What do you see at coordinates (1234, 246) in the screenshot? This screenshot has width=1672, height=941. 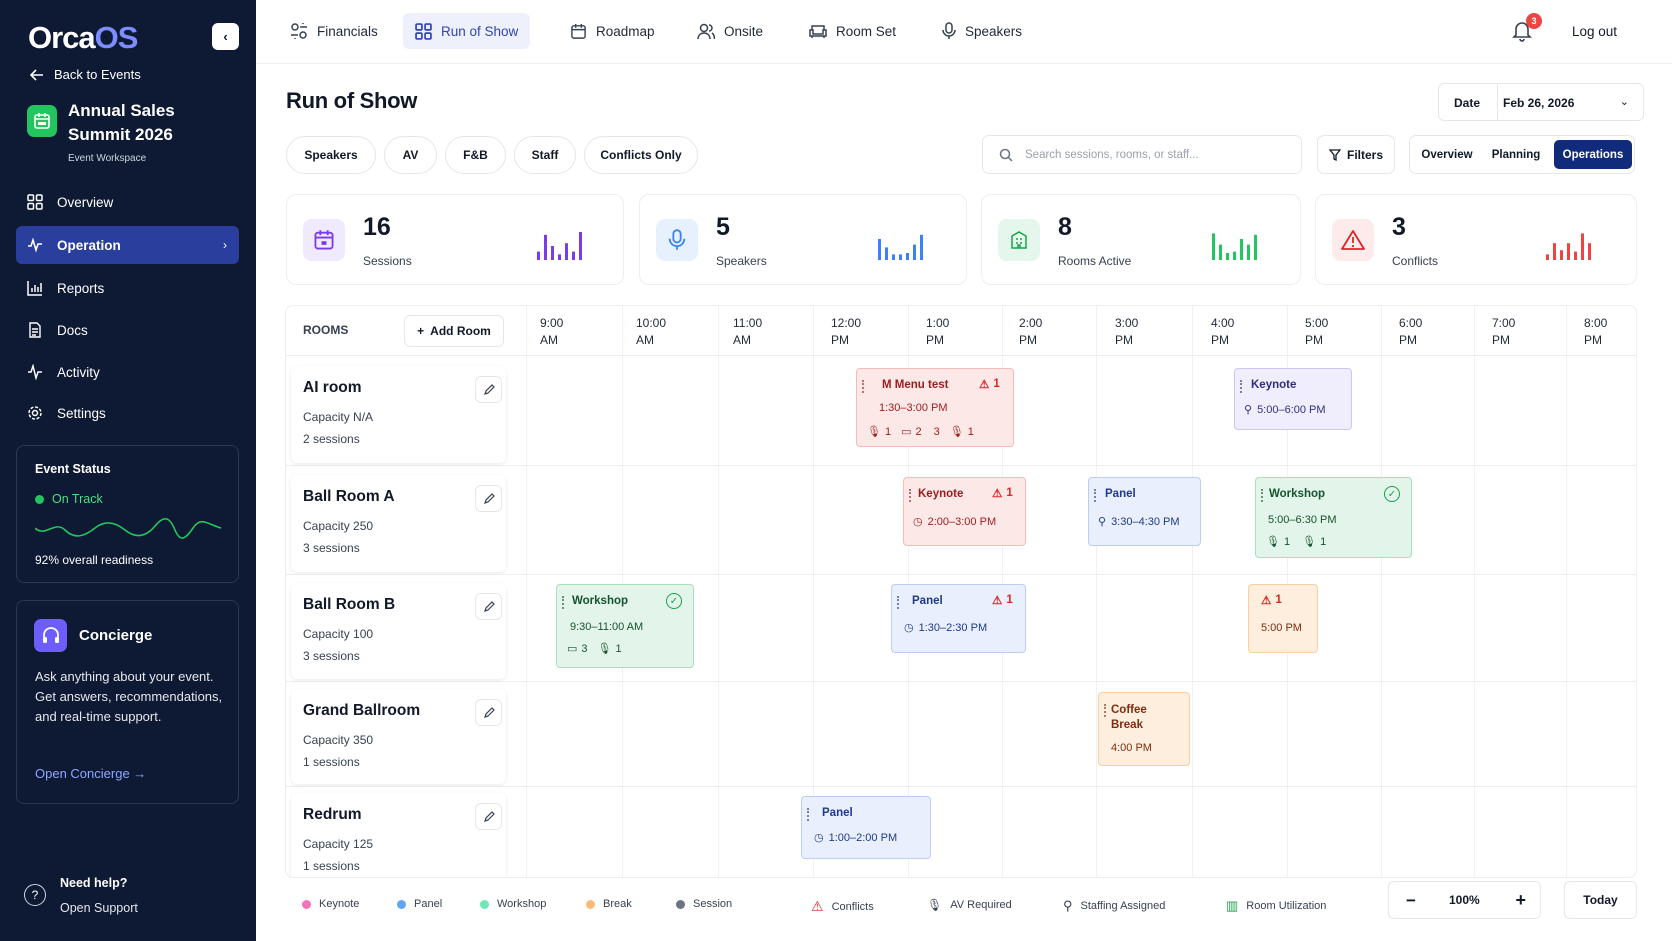 I see `rooms-sparkbars` at bounding box center [1234, 246].